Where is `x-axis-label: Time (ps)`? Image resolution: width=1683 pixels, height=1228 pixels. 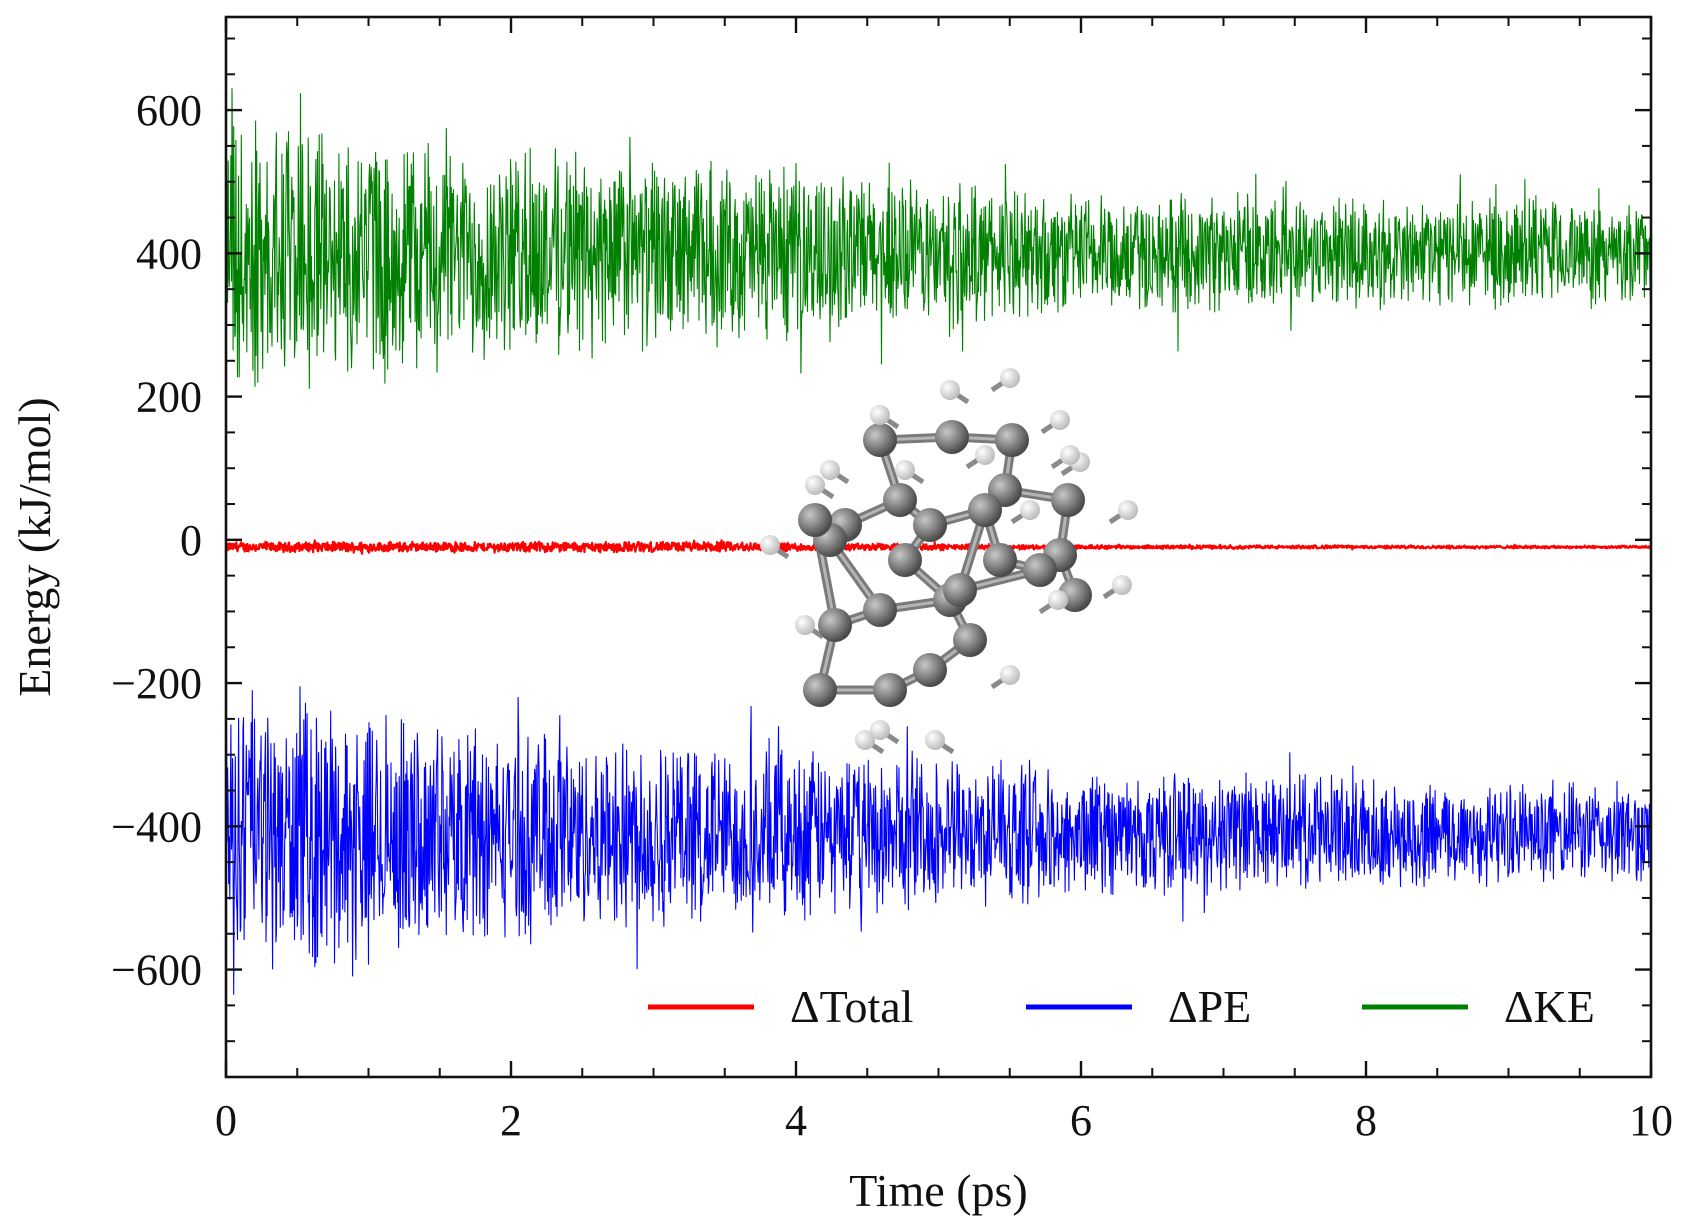
x-axis-label: Time (ps) is located at coordinates (938, 1190).